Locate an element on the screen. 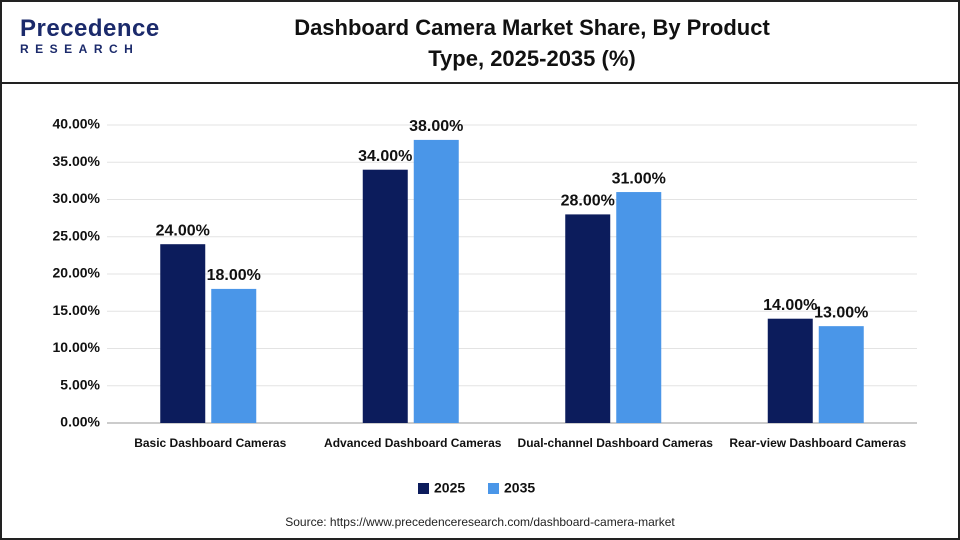 The height and width of the screenshot is (540, 960). data-label: 38.00% is located at coordinates (436, 126).